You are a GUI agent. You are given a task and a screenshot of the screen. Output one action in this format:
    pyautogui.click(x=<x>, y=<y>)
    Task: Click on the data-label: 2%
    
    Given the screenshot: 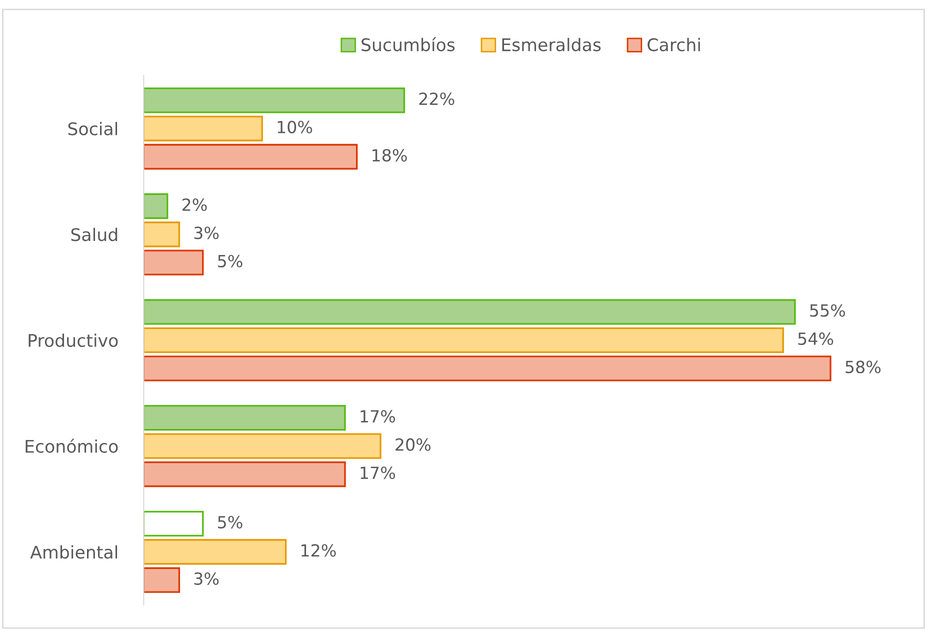 What is the action you would take?
    pyautogui.click(x=194, y=204)
    